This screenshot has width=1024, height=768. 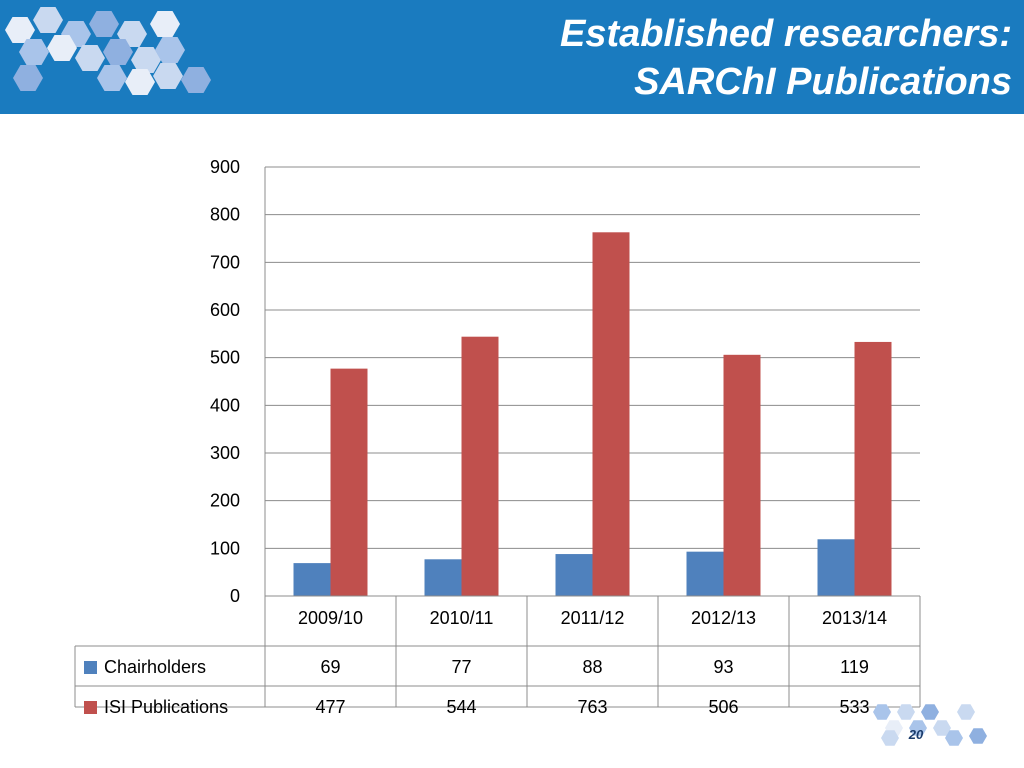 I want to click on x-category-label: 2012/13, so click(x=723, y=618).